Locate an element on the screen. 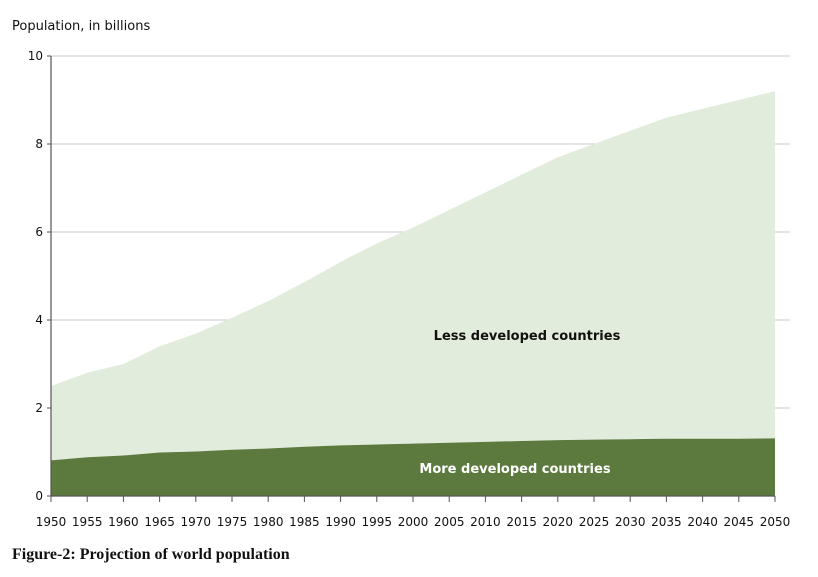 This screenshot has width=818, height=577. x-tick-label: 2010 is located at coordinates (485, 522).